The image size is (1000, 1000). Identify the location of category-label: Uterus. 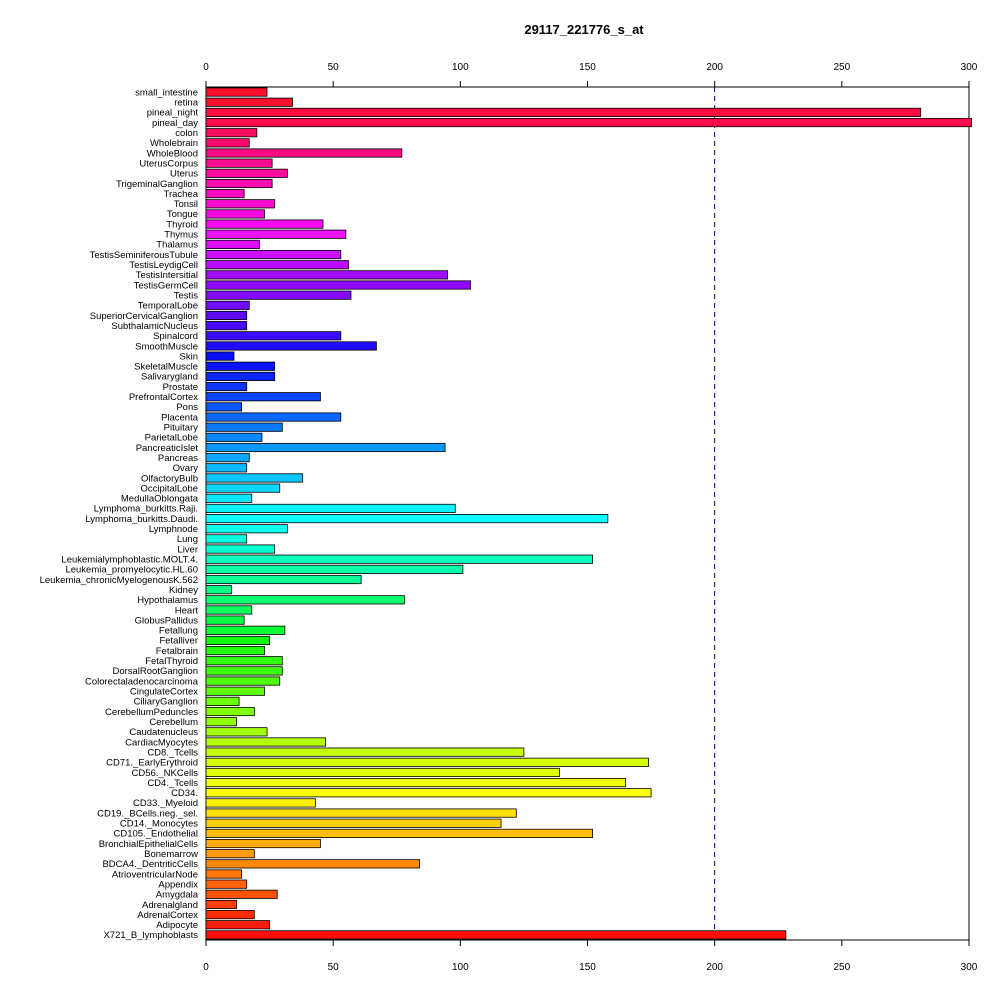
(184, 174).